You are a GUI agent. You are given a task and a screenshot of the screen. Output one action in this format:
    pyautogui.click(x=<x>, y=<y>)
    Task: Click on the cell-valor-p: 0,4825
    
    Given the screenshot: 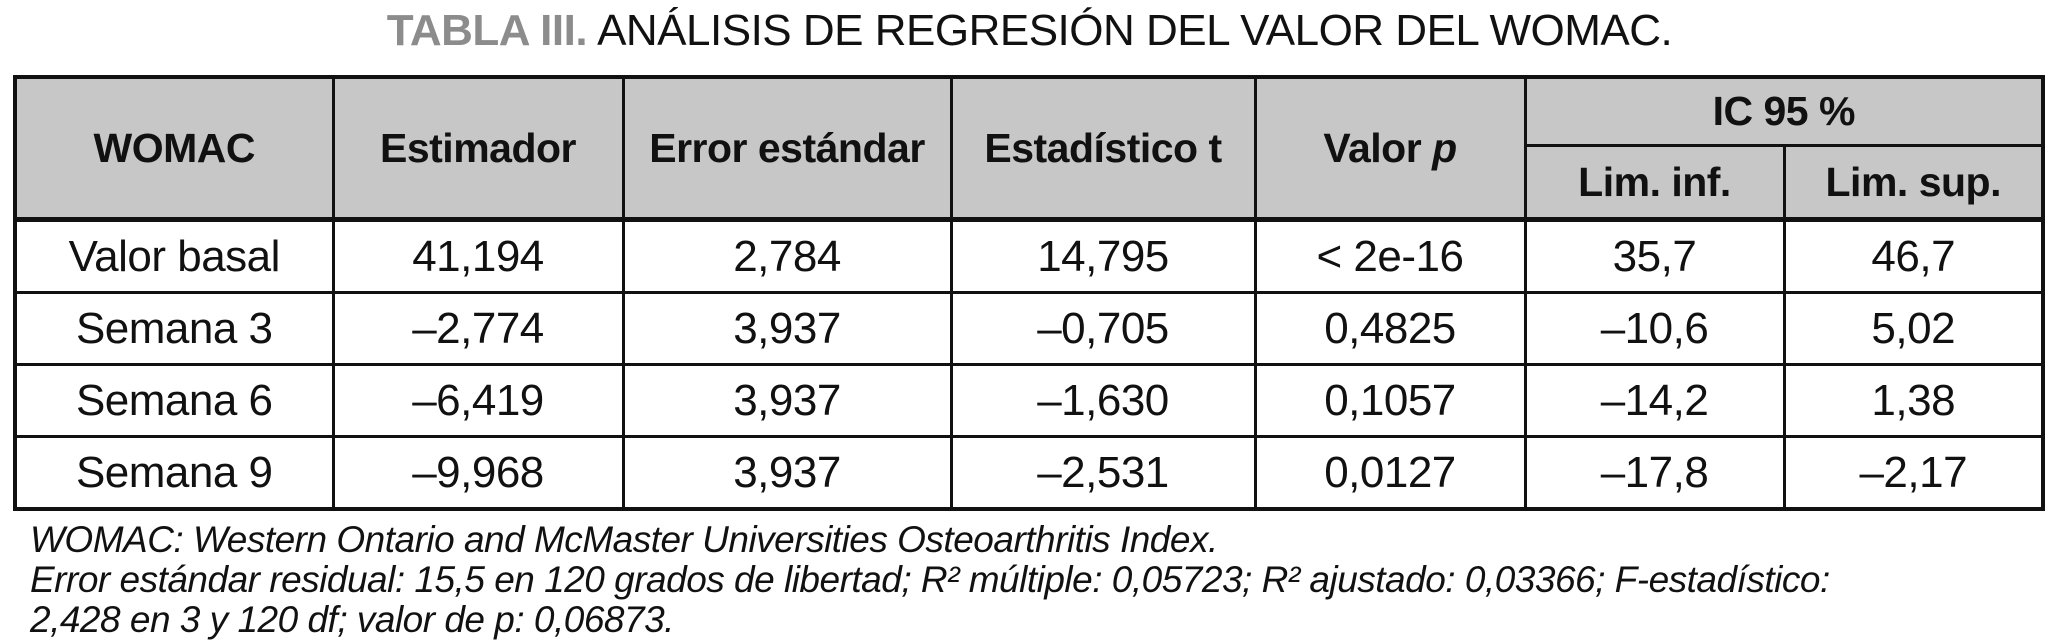 What is the action you would take?
    pyautogui.click(x=1390, y=328)
    